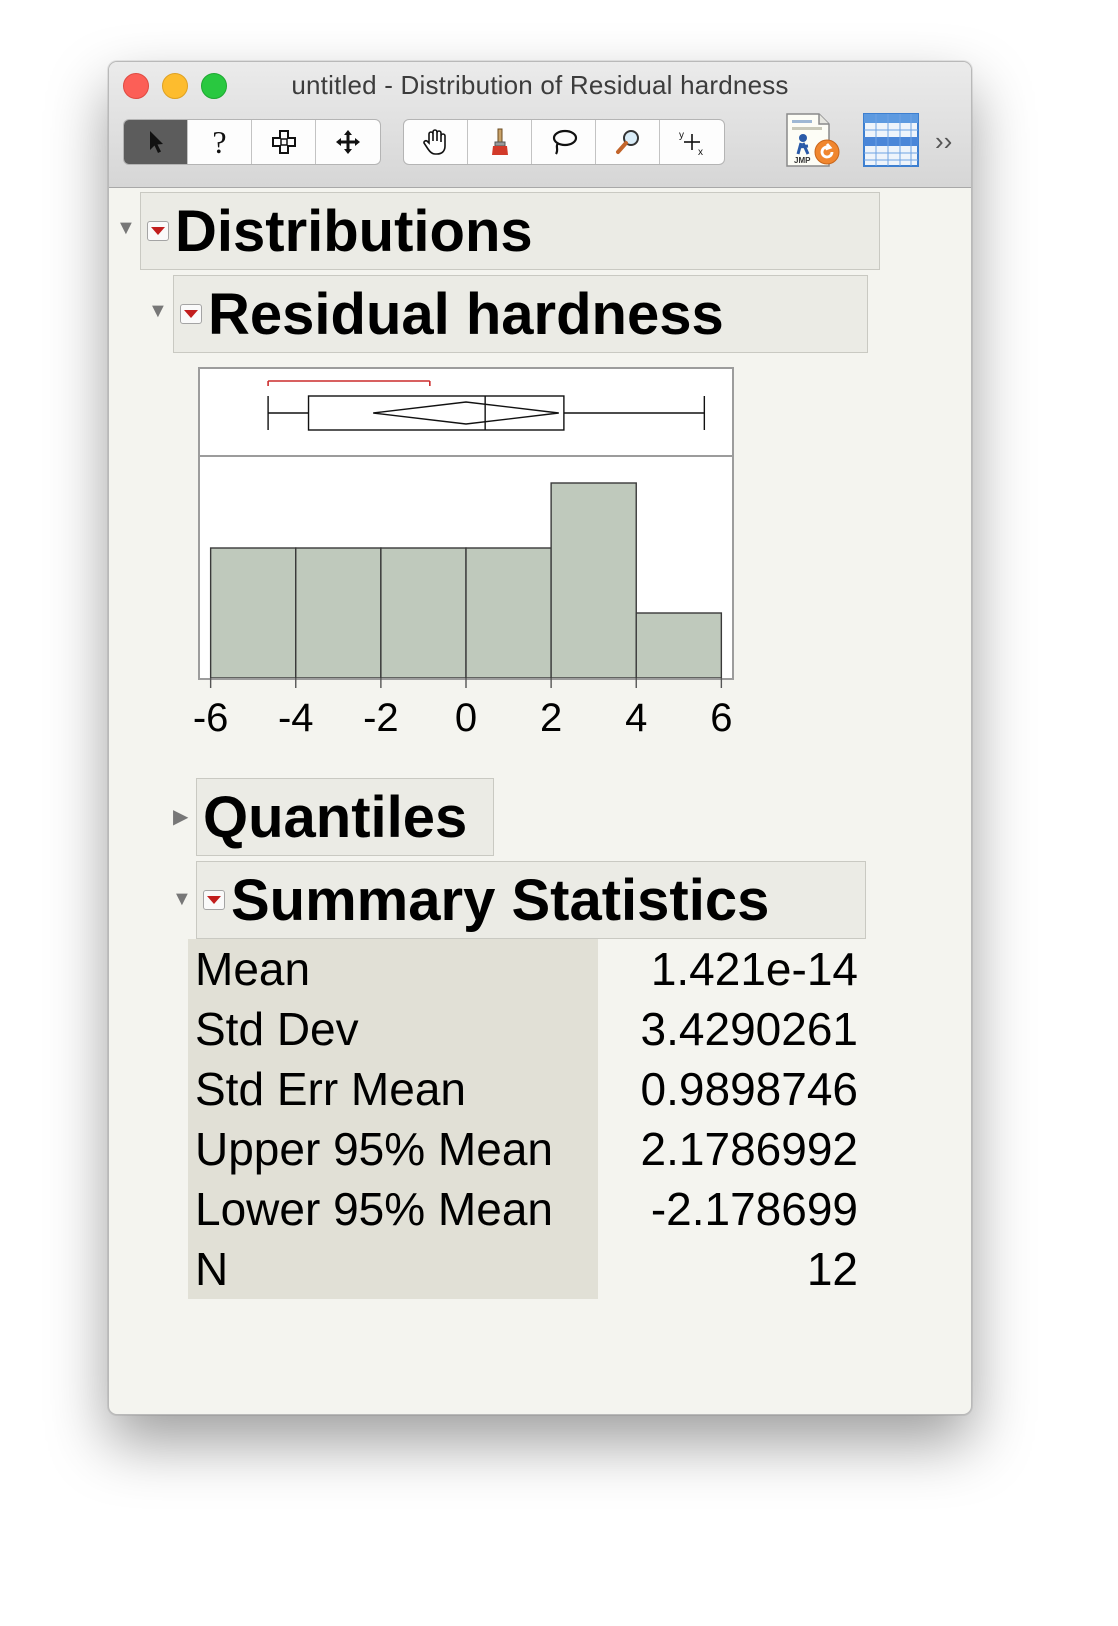 Image resolution: width=1118 pixels, height=1626 pixels. I want to click on variable-menu-icon, so click(191, 314).